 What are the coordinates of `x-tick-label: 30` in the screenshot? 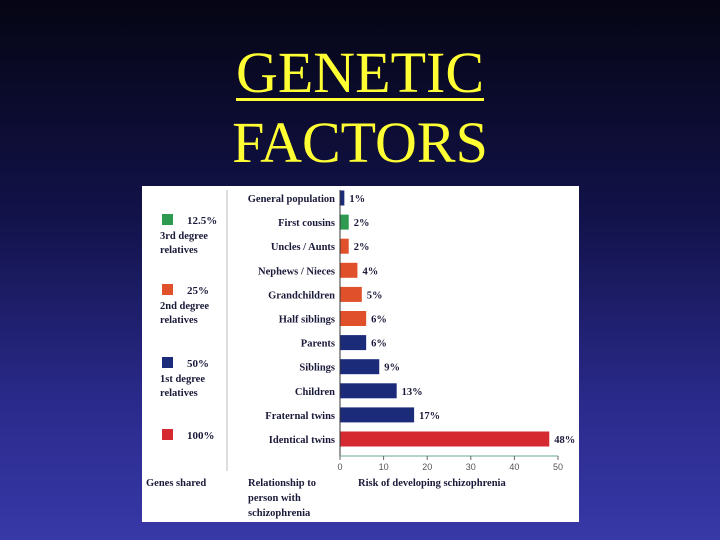 It's located at (471, 467).